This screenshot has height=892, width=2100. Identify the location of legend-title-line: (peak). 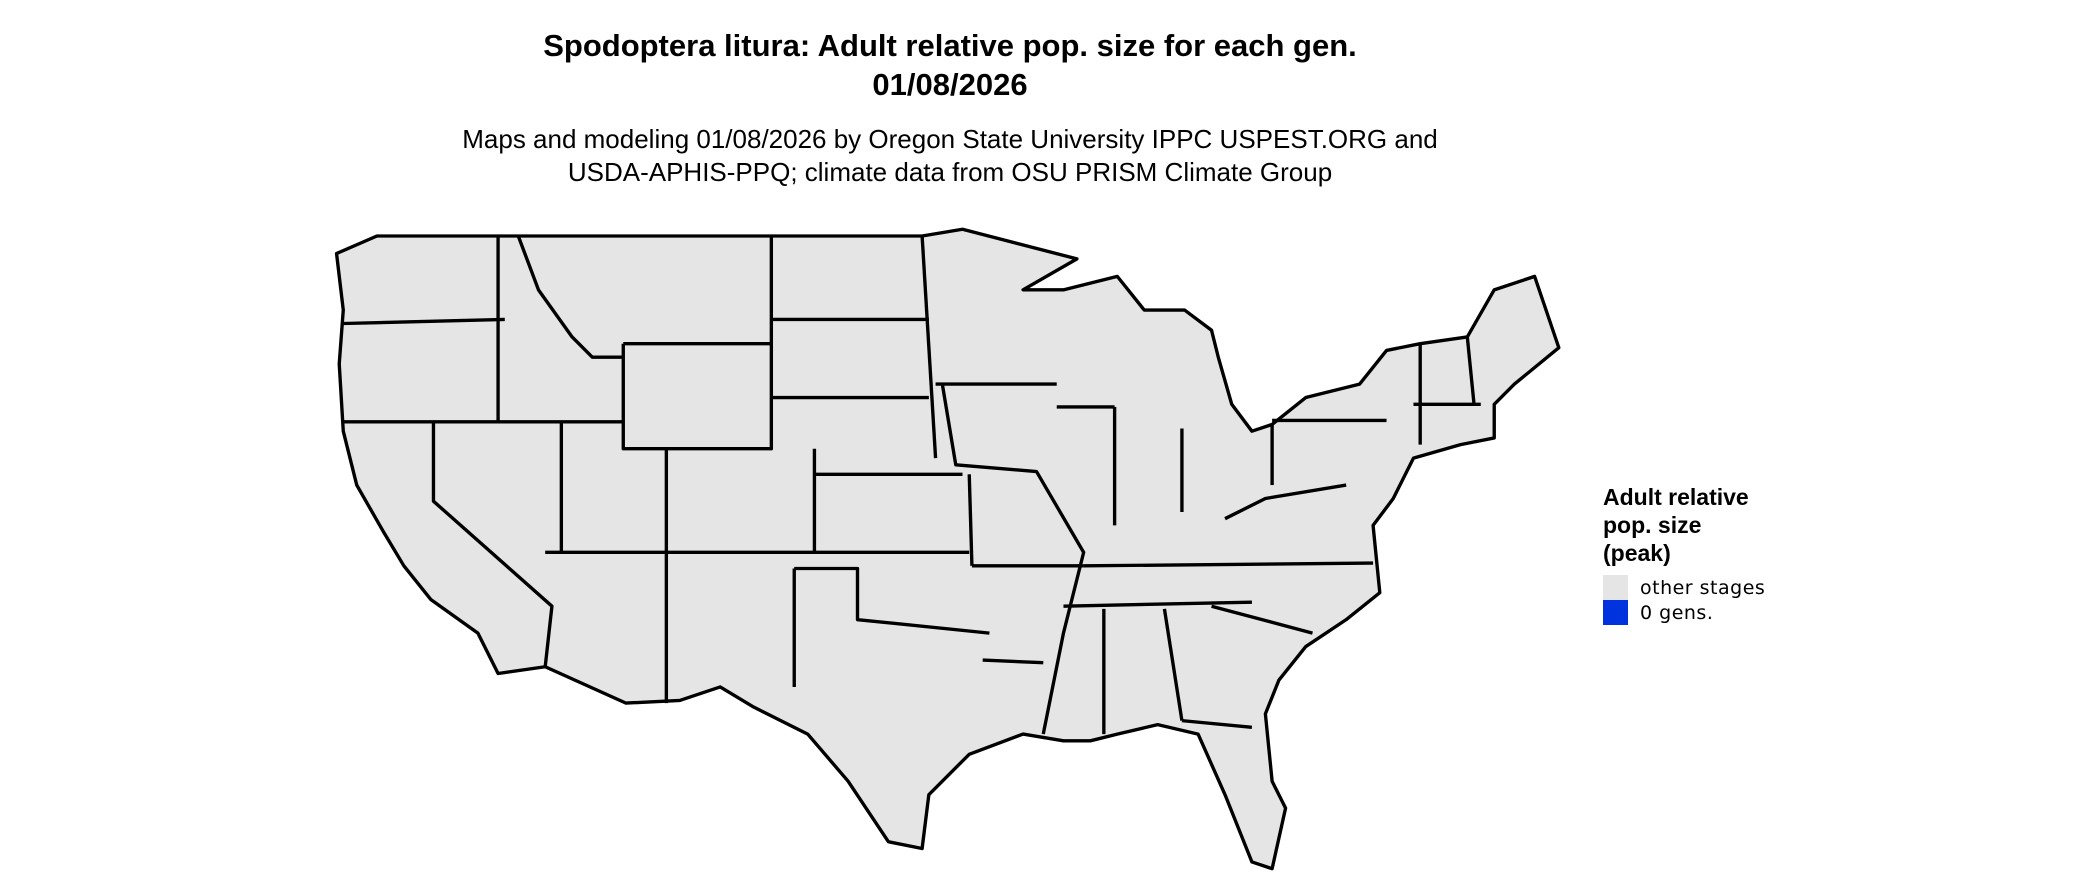
(1637, 553).